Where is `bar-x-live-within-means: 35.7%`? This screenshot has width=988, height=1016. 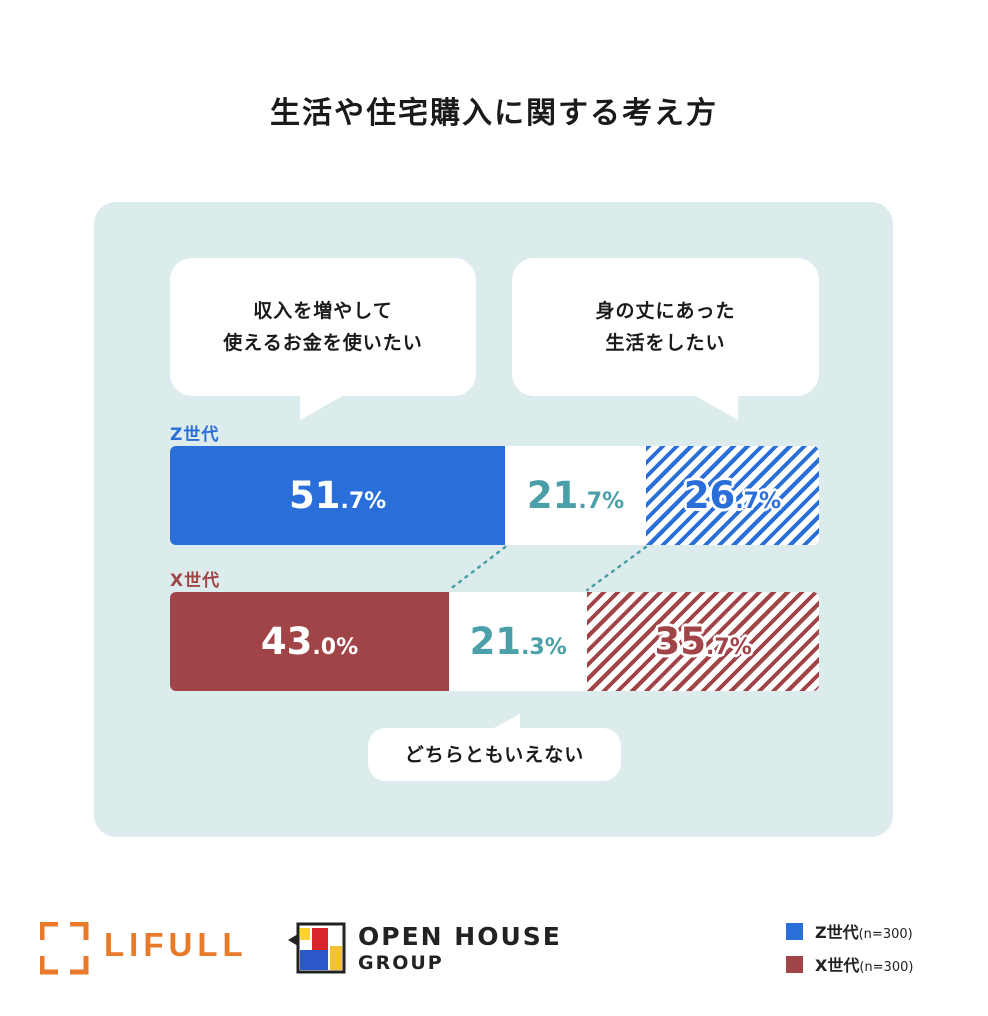
bar-x-live-within-means: 35.7% is located at coordinates (703, 641).